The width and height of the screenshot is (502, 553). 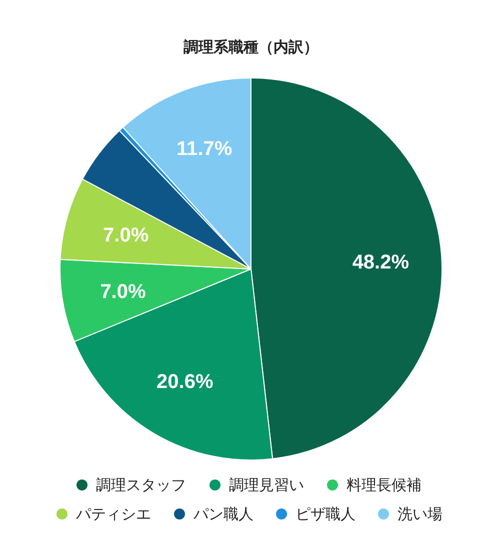 What do you see at coordinates (266, 485) in the screenshot?
I see `legend-label: 調理見習い` at bounding box center [266, 485].